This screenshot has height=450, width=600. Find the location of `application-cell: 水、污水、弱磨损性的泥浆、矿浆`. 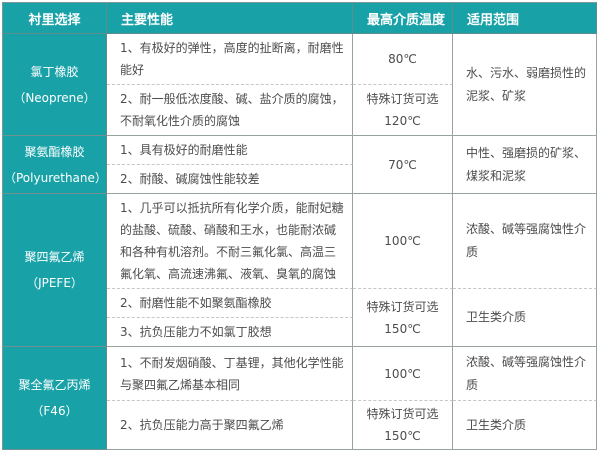

application-cell: 水、污水、弱磨损性的泥浆、矿浆 is located at coordinates (525, 85).